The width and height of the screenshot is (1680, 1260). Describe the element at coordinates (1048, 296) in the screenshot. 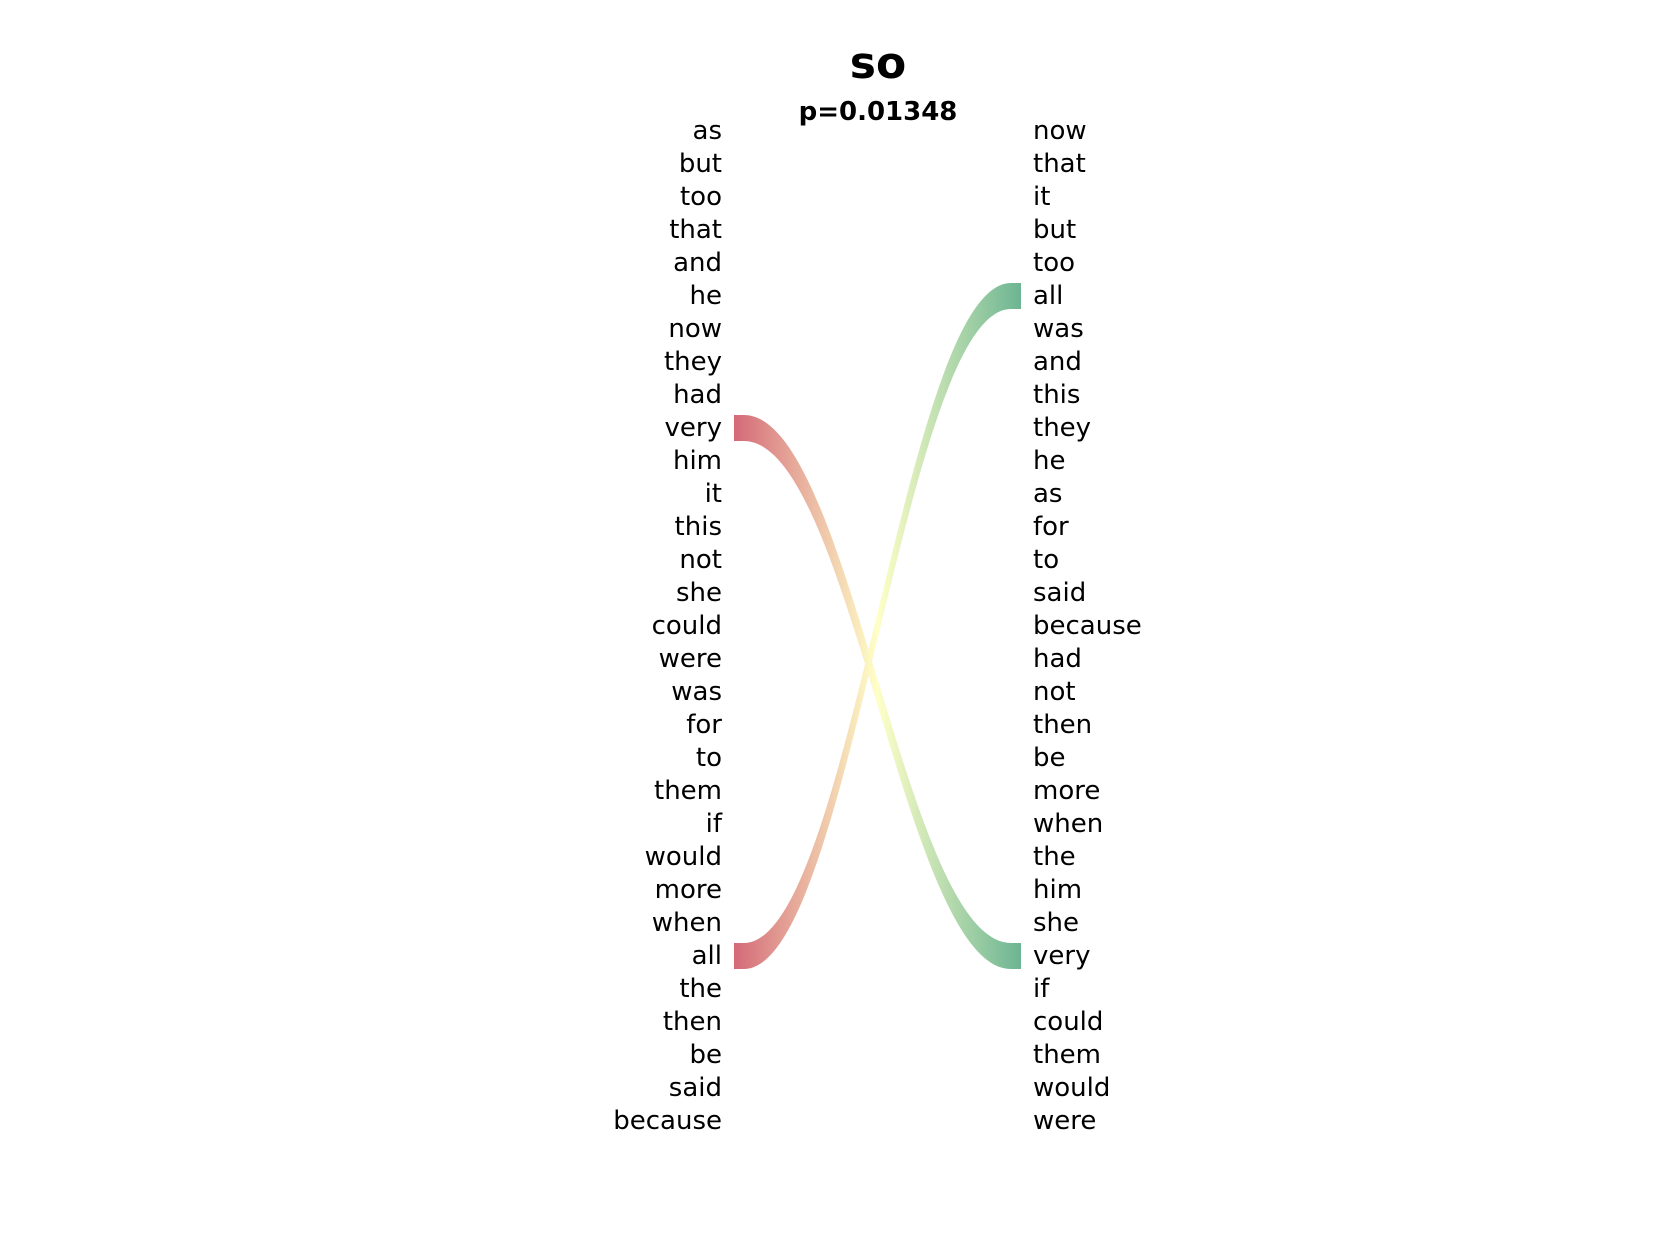

I see `right-word-all: all` at that location.